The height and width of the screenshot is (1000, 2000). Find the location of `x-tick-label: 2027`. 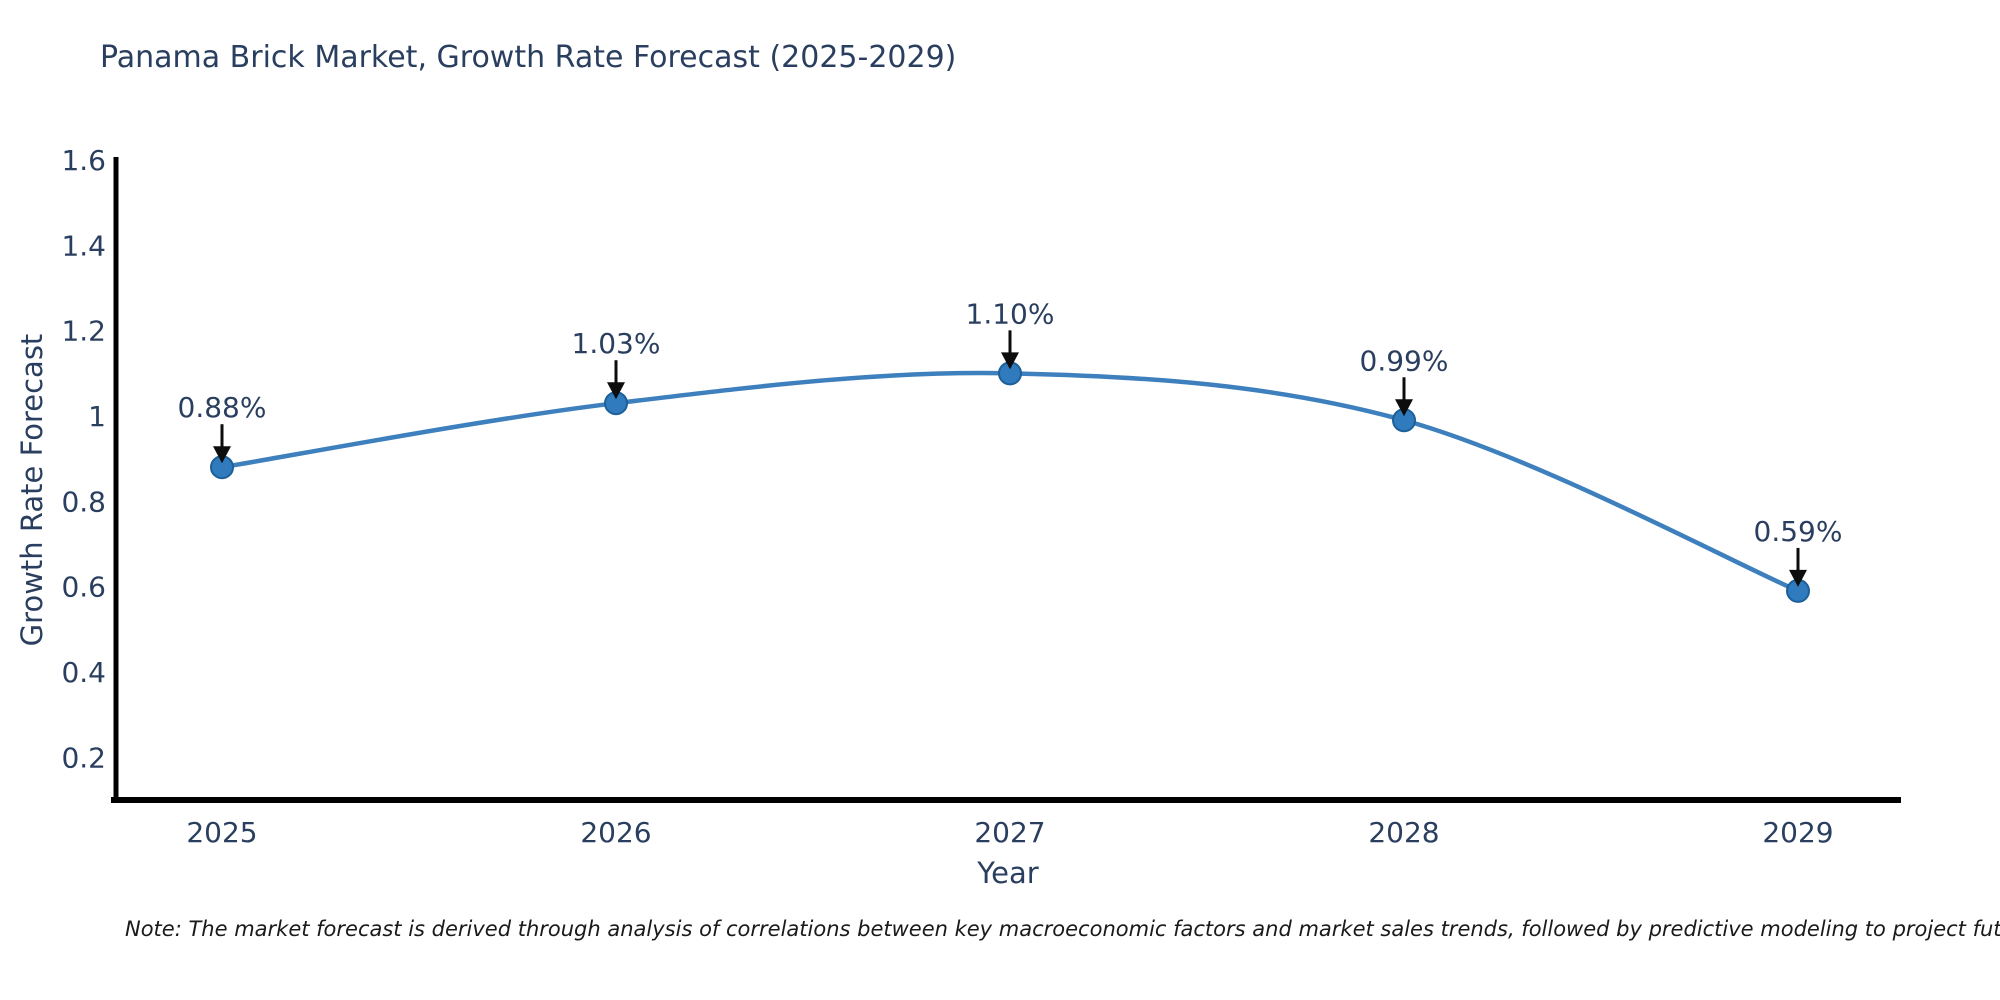

x-tick-label: 2027 is located at coordinates (1009, 832).